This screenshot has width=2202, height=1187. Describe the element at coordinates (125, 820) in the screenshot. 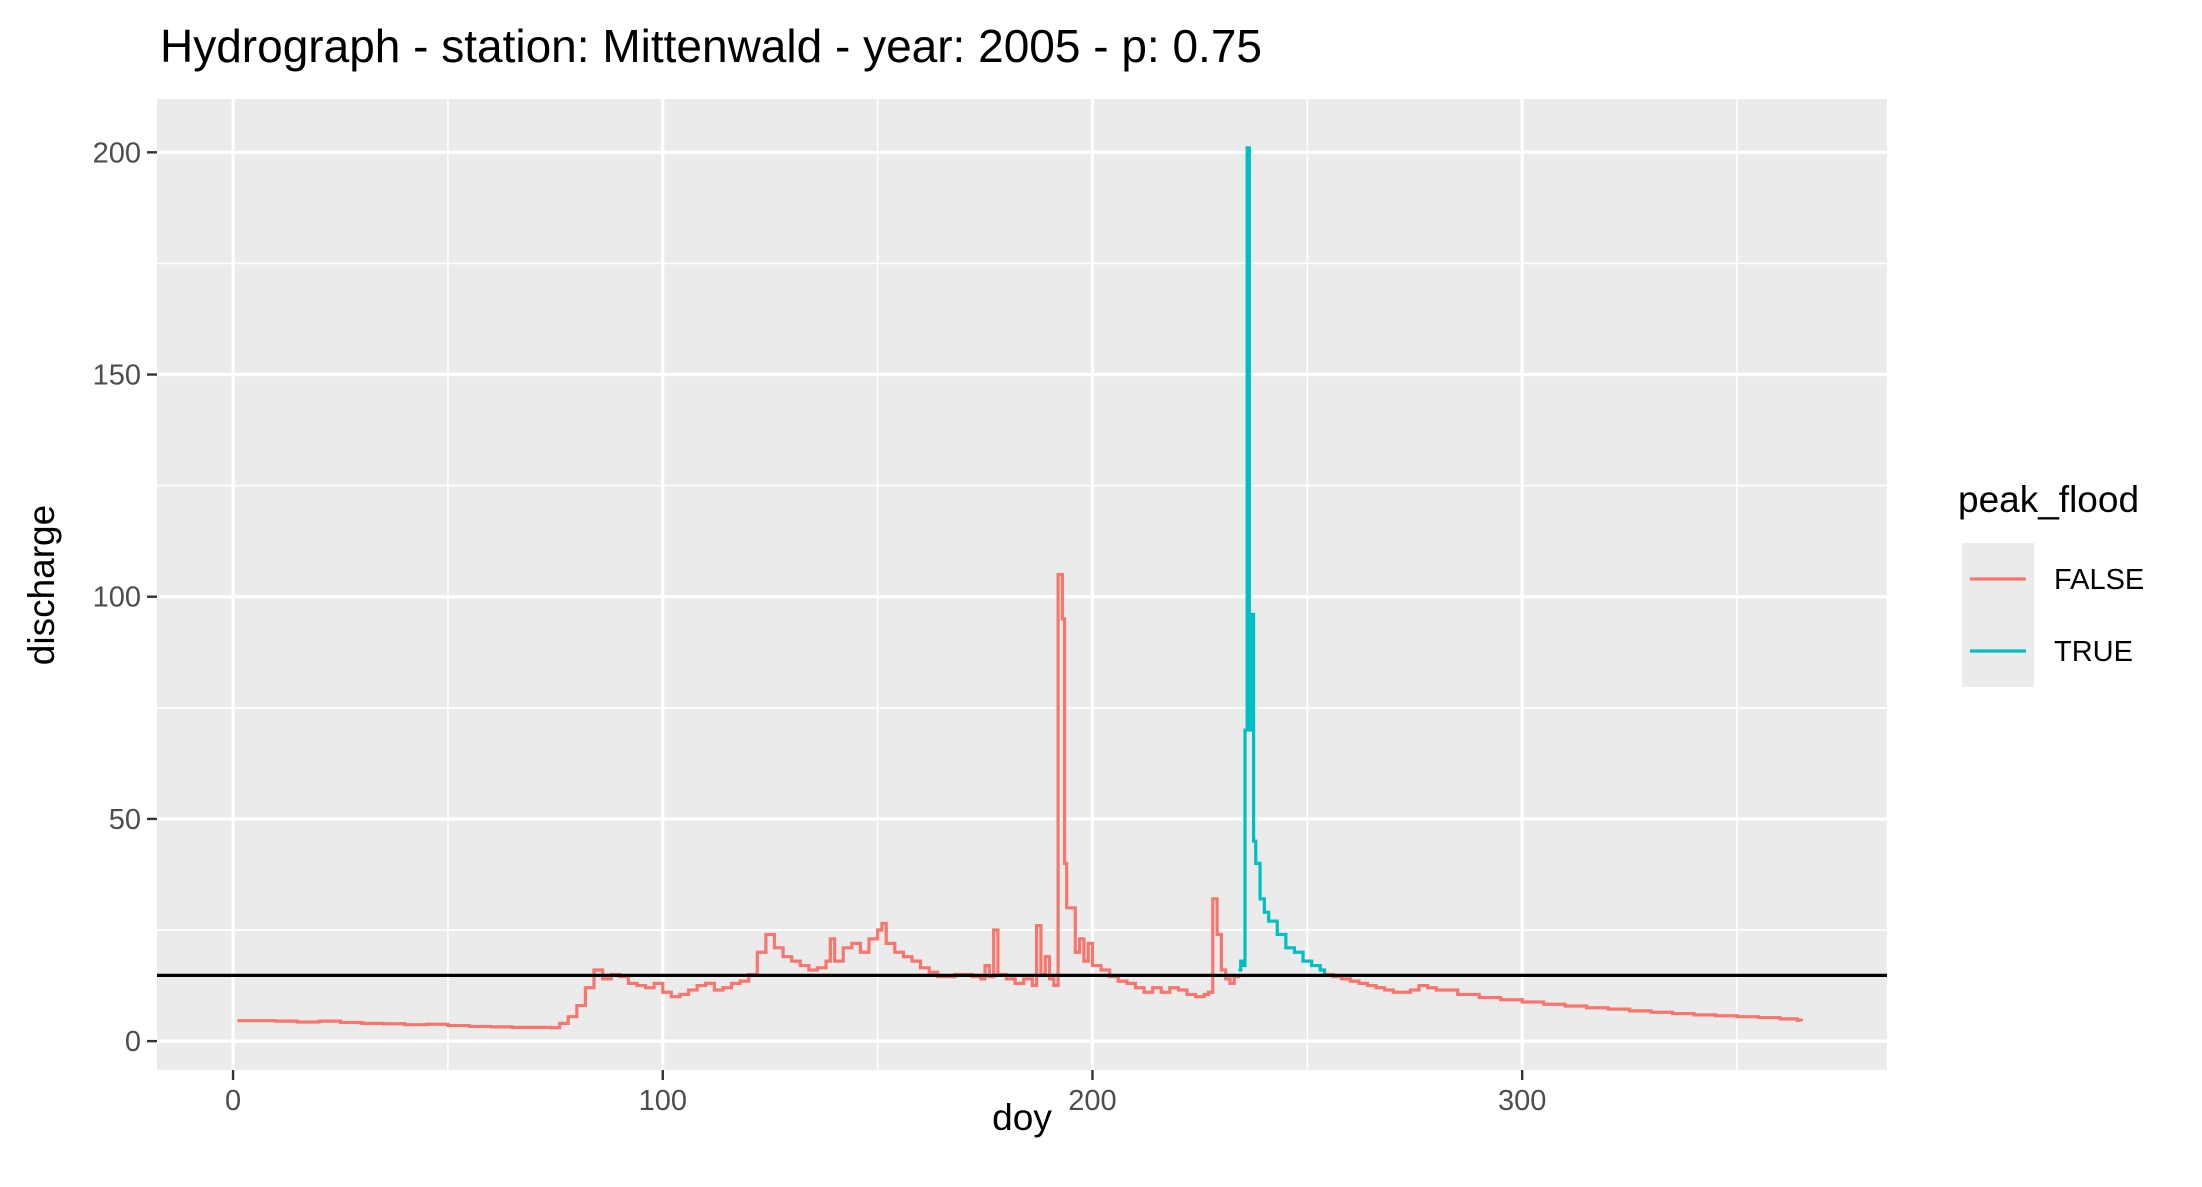

I see `y-tick-label: 50` at that location.